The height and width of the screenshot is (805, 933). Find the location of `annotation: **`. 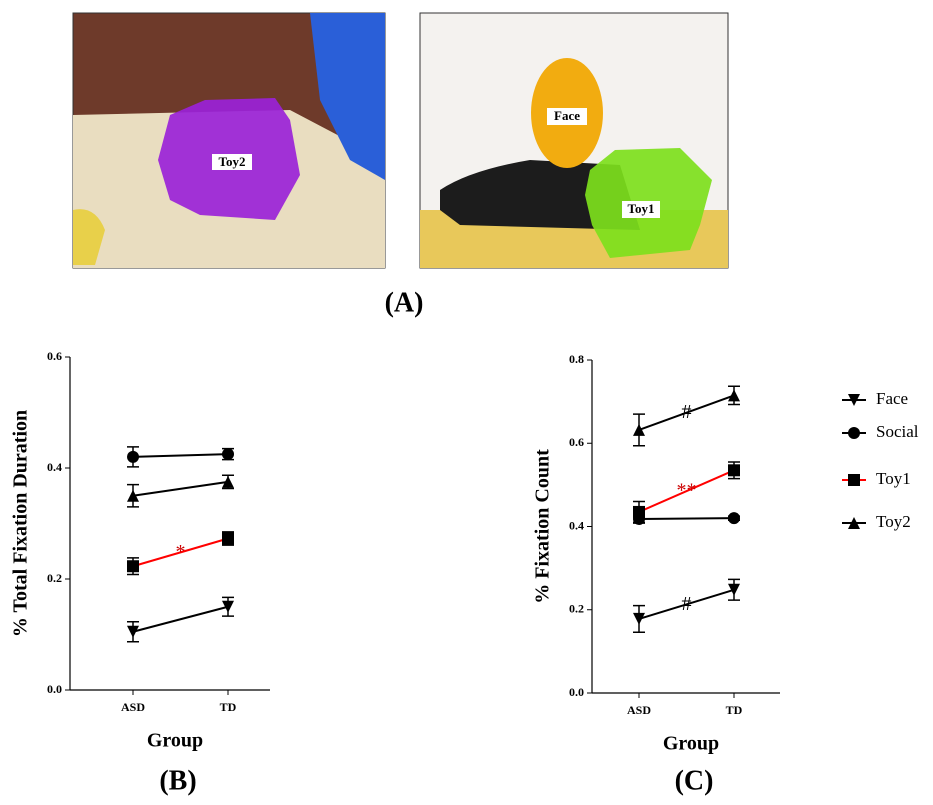

annotation: ** is located at coordinates (687, 491).